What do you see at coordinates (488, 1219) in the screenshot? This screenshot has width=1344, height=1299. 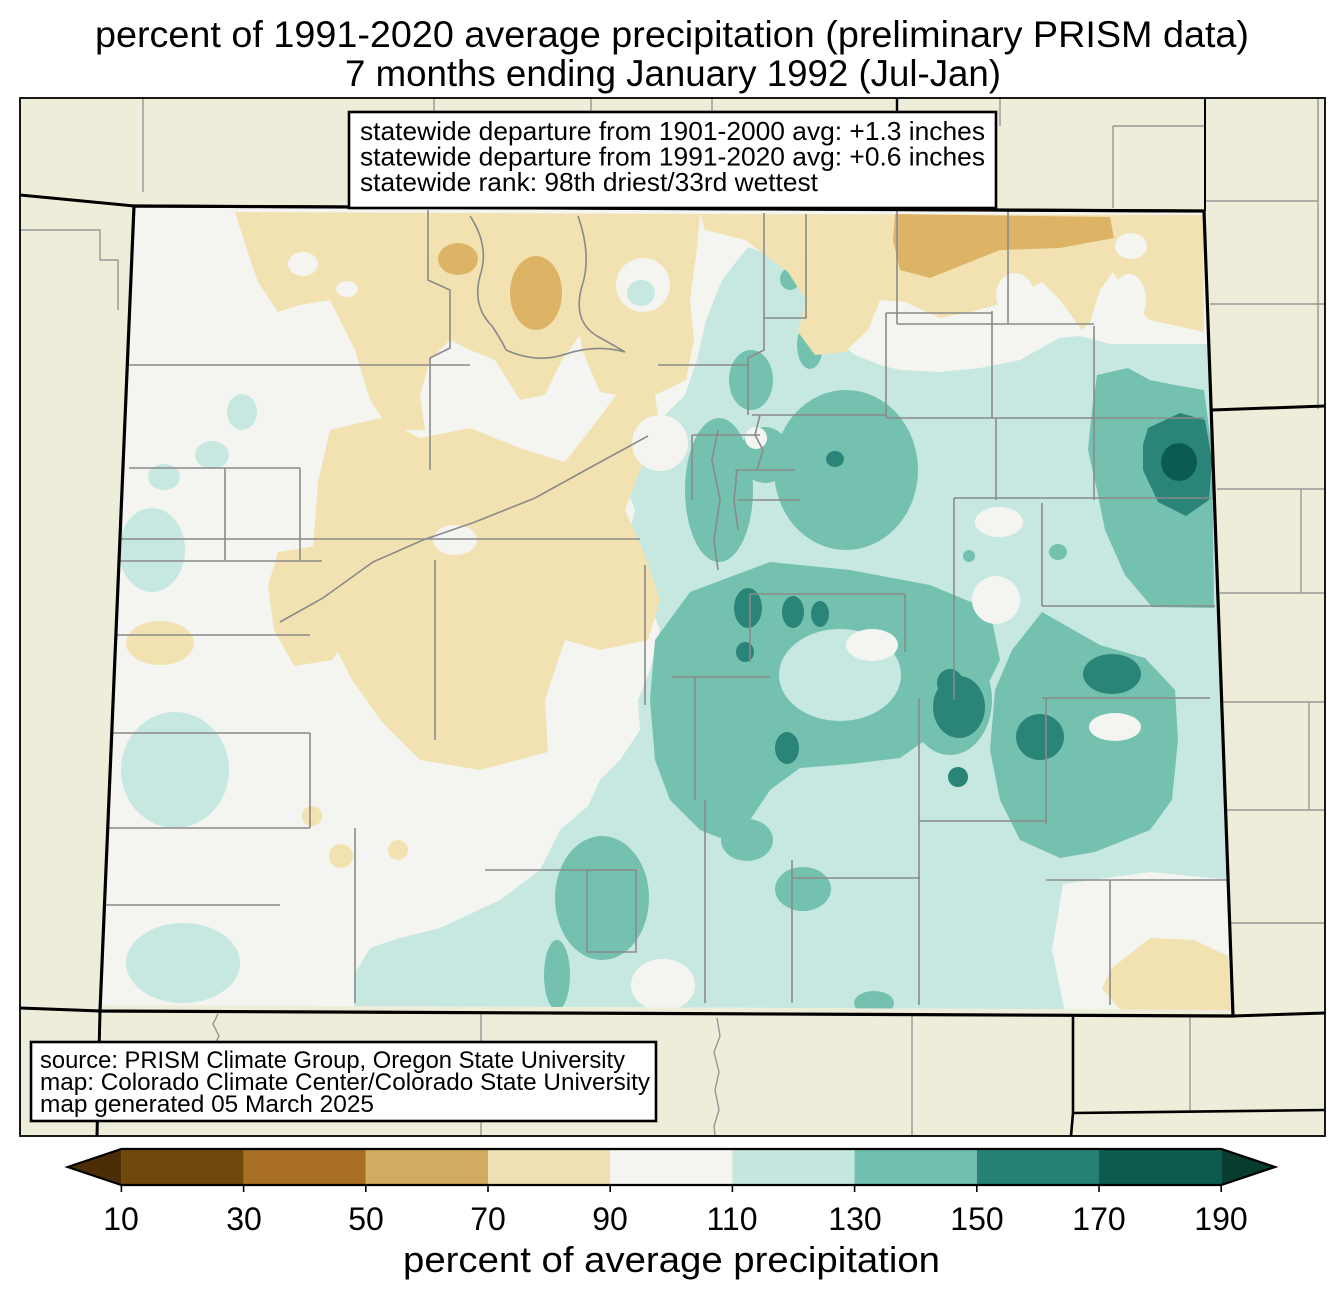 I see `svg-text: 70` at bounding box center [488, 1219].